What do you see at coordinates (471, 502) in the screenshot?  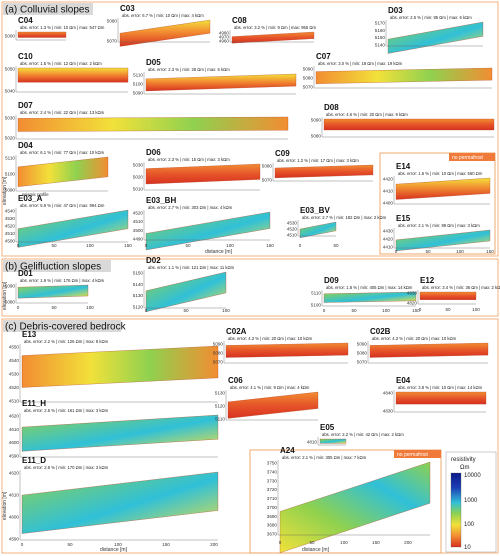 I see `colorbar: resistivity Ωm 10000 1000 100 10` at bounding box center [471, 502].